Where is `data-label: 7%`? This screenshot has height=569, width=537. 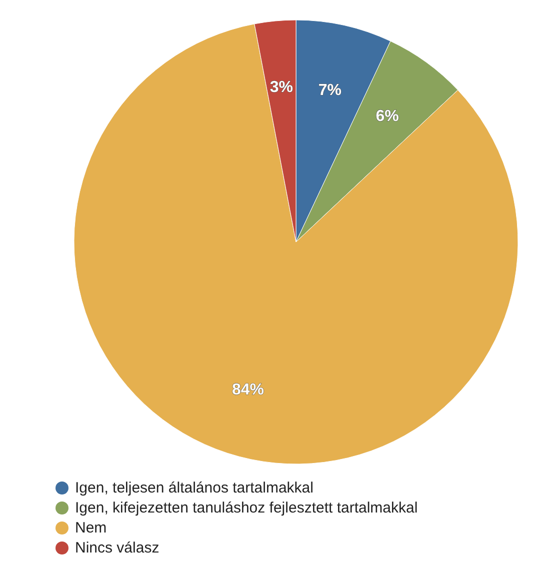
data-label: 7% is located at coordinates (330, 90).